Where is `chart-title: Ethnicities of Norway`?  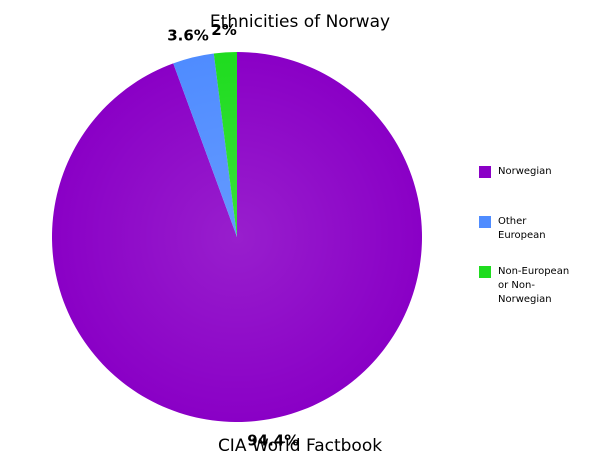
chart-title: Ethnicities of Norway is located at coordinates (300, 22).